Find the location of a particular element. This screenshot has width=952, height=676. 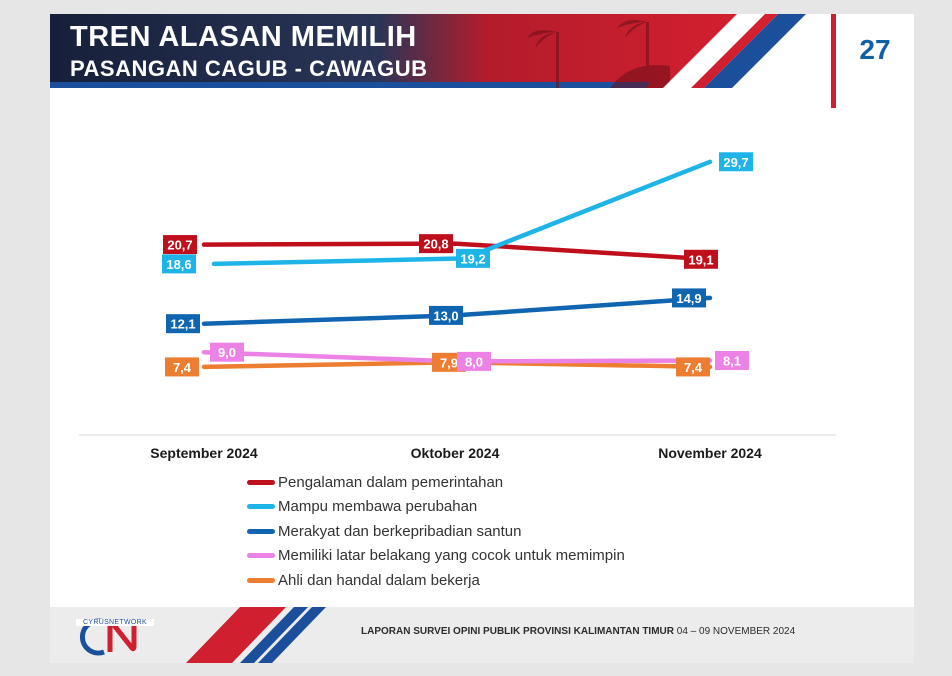

data-label: 20,7 is located at coordinates (179, 245).